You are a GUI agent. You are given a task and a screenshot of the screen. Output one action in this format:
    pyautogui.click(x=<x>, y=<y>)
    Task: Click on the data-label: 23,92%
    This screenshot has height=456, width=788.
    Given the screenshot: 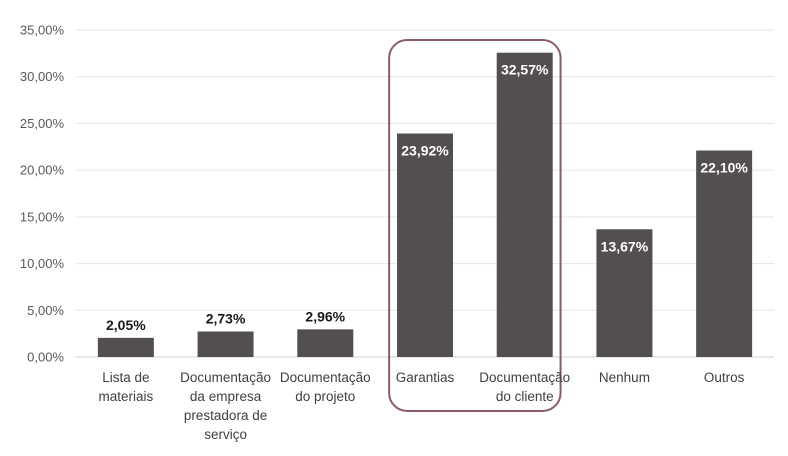 What is the action you would take?
    pyautogui.click(x=425, y=151)
    